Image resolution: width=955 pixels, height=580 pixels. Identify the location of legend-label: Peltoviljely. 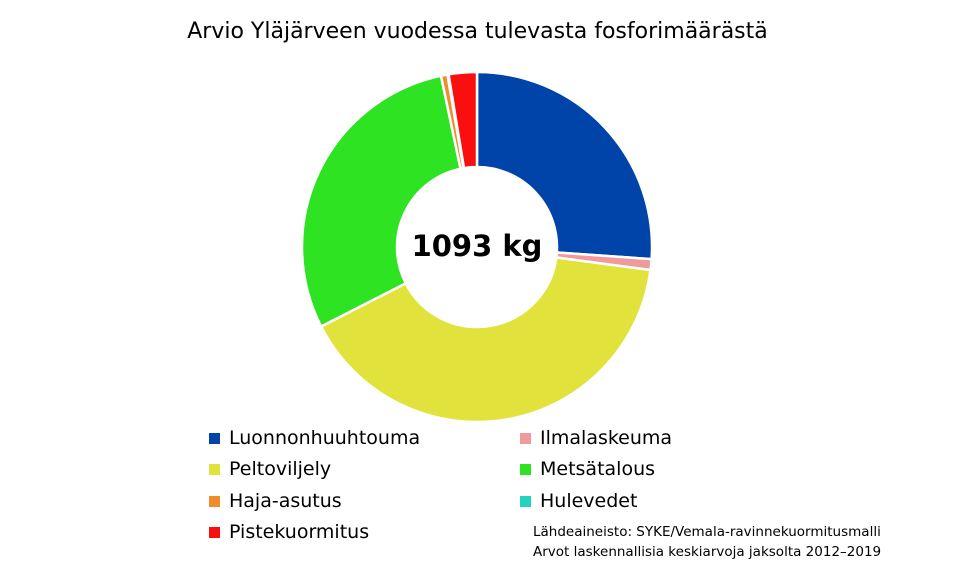
(280, 469).